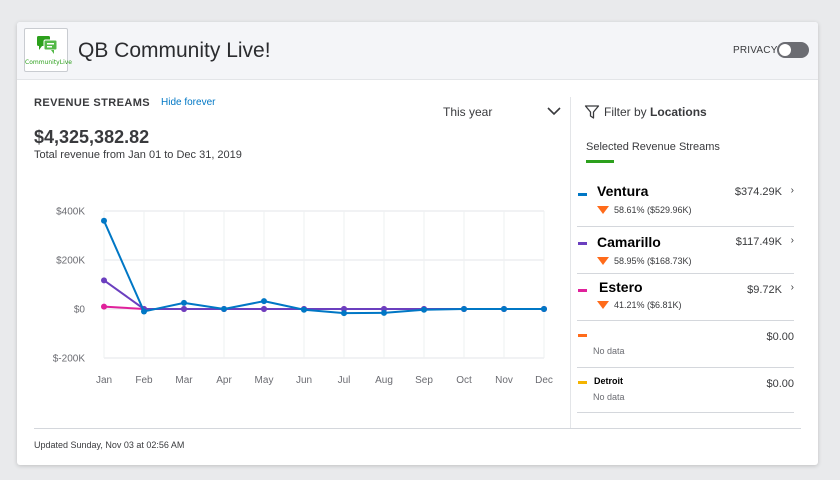 The width and height of the screenshot is (840, 480). I want to click on last-updated-text: Updated Sunday, Nov 03 at 02:56 AM, so click(109, 445).